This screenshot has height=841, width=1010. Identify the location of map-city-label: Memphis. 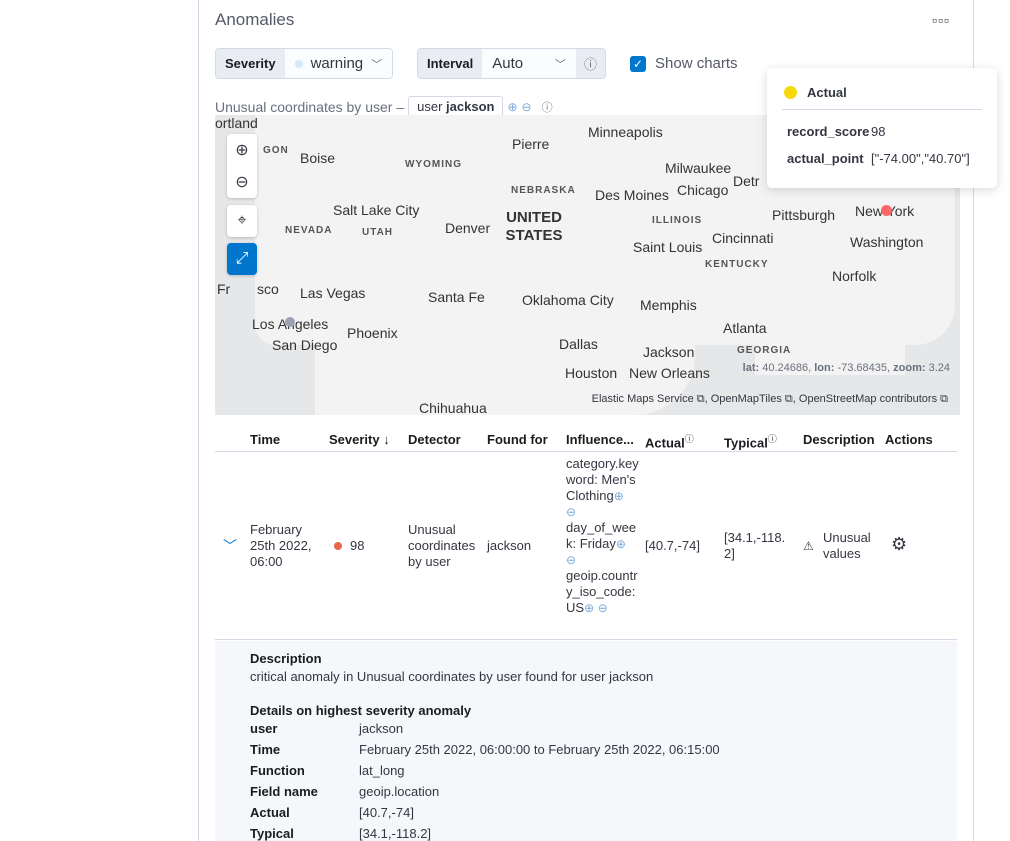
(668, 305).